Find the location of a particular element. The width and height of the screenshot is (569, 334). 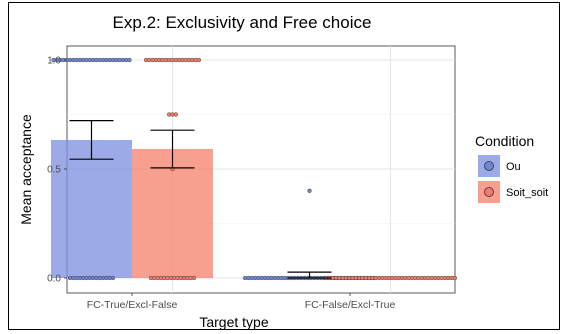

y-tick-label-1: 0.5 is located at coordinates (54, 170).